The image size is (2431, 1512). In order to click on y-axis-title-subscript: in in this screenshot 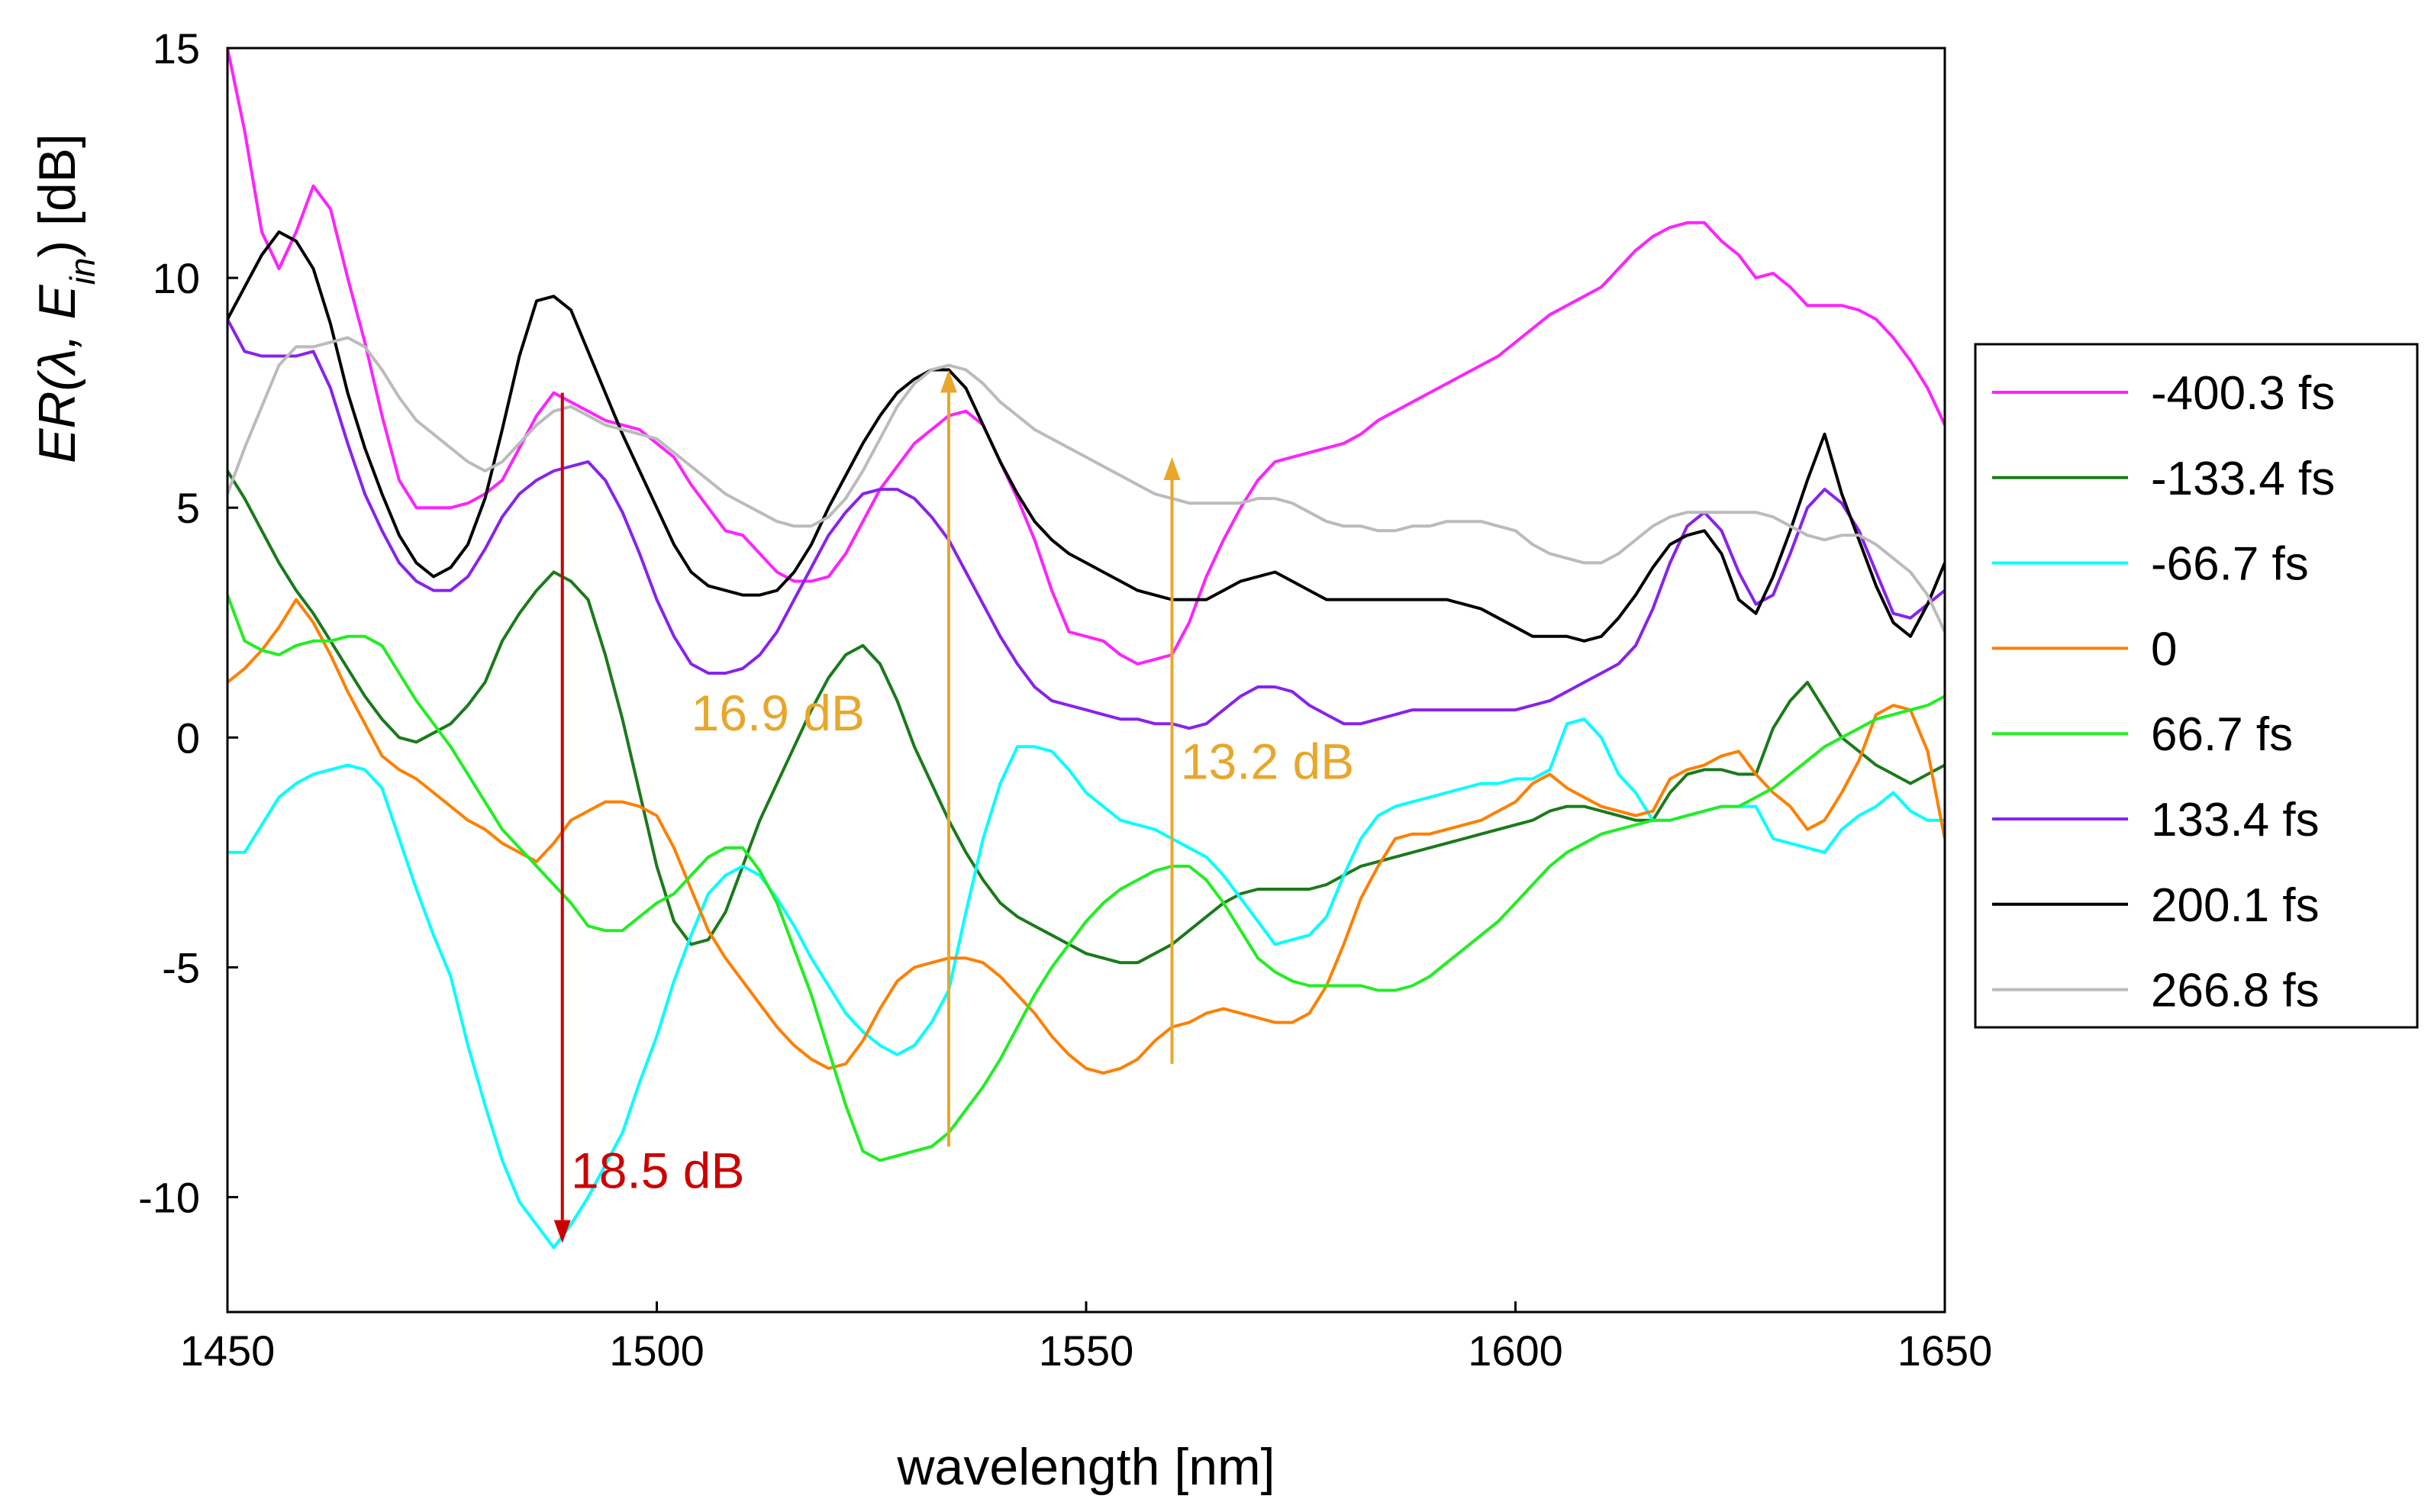, I will do `click(82, 271)`.